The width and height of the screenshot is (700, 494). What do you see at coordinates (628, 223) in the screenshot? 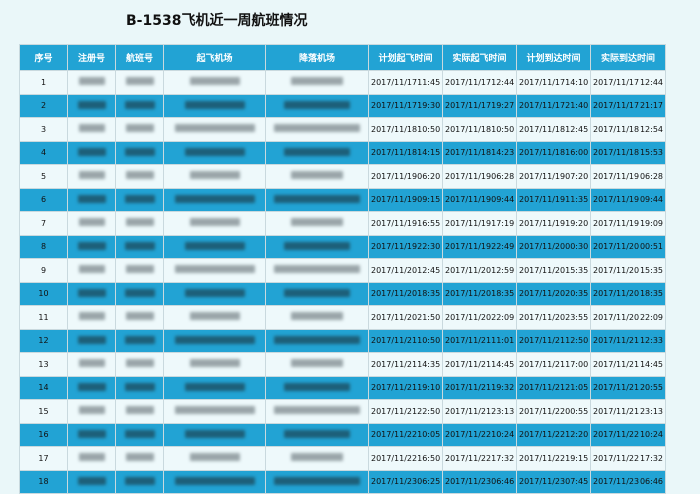
I see `actual-arrival: 2017/11/19 19:09` at bounding box center [628, 223].